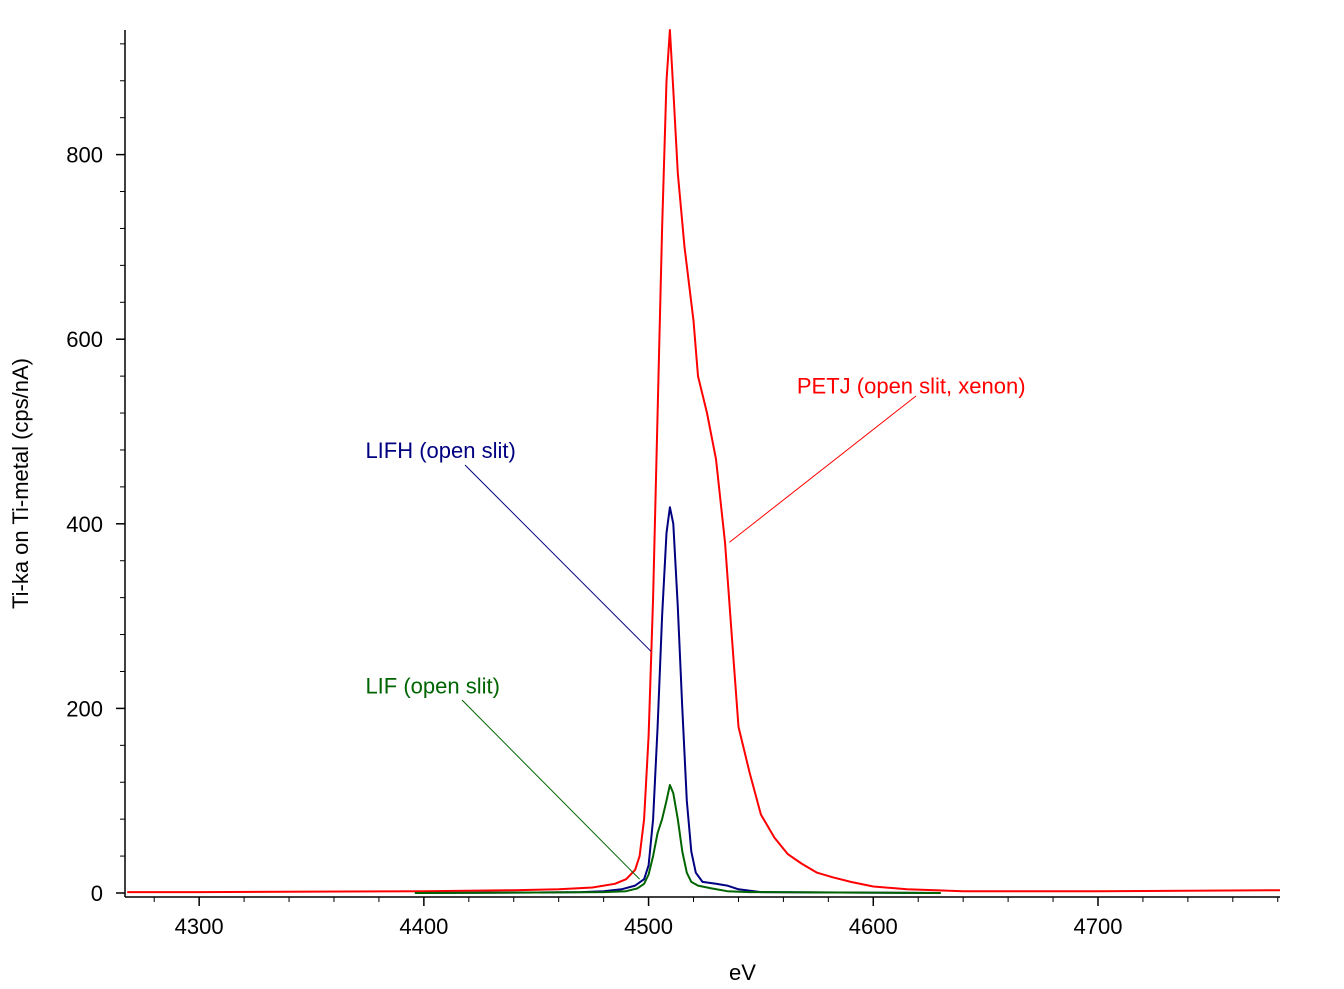 Image resolution: width=1344 pixels, height=989 pixels. What do you see at coordinates (911, 385) in the screenshot?
I see `series-label-0: PETJ (open slit, xenon)` at bounding box center [911, 385].